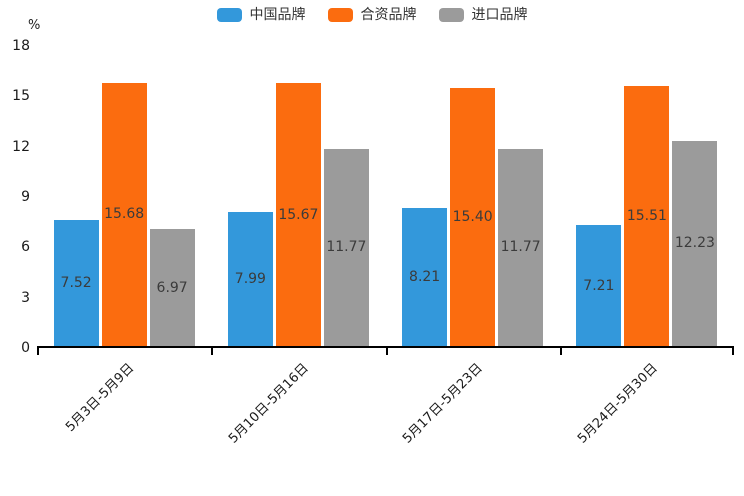 This screenshot has height=496, width=744. Describe the element at coordinates (34, 25) in the screenshot. I see `y-axis-unit-label: %` at that location.